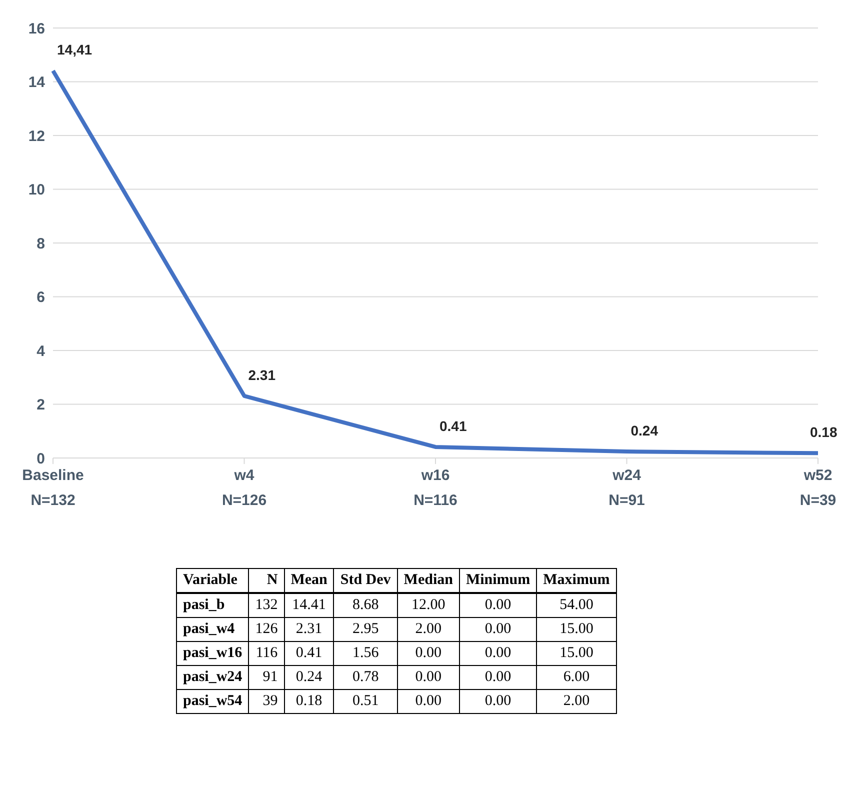 This screenshot has height=787, width=866. What do you see at coordinates (576, 605) in the screenshot?
I see `text: 54.00` at bounding box center [576, 605].